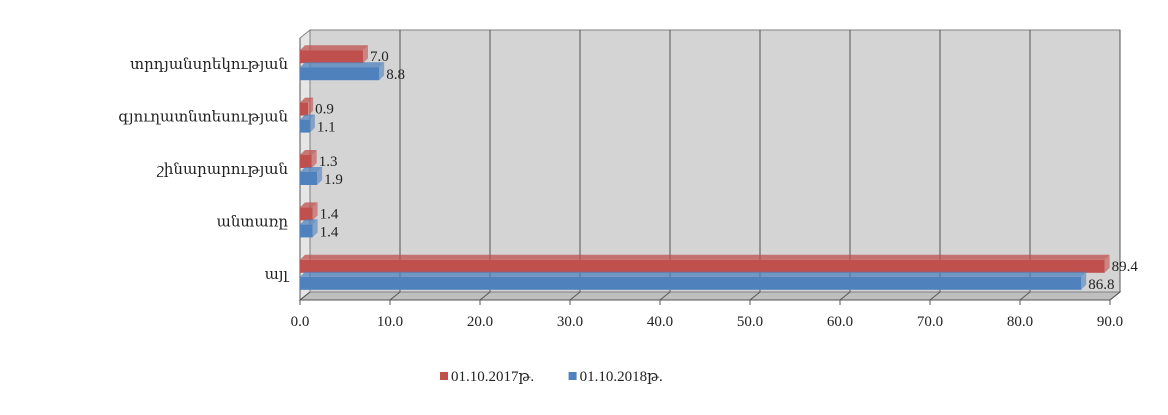 This screenshot has width=1168, height=415. I want to click on data-label-2017: 0.9, so click(324, 110).